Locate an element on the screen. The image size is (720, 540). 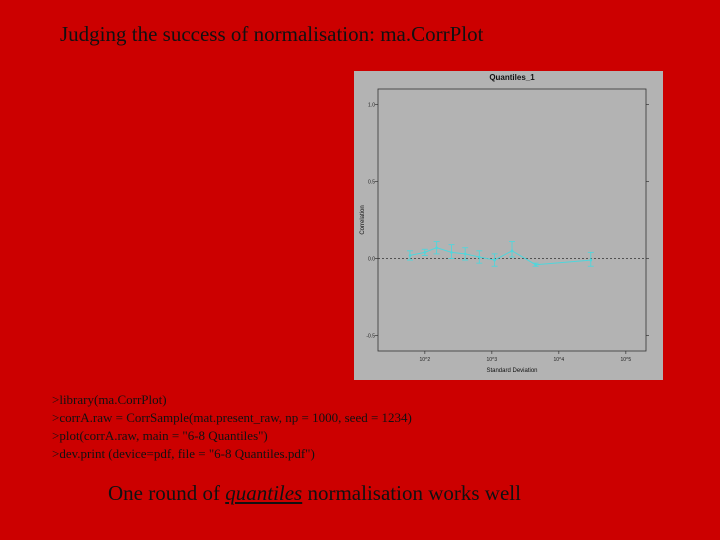
x-tick-label: 10^5 is located at coordinates (625, 360).